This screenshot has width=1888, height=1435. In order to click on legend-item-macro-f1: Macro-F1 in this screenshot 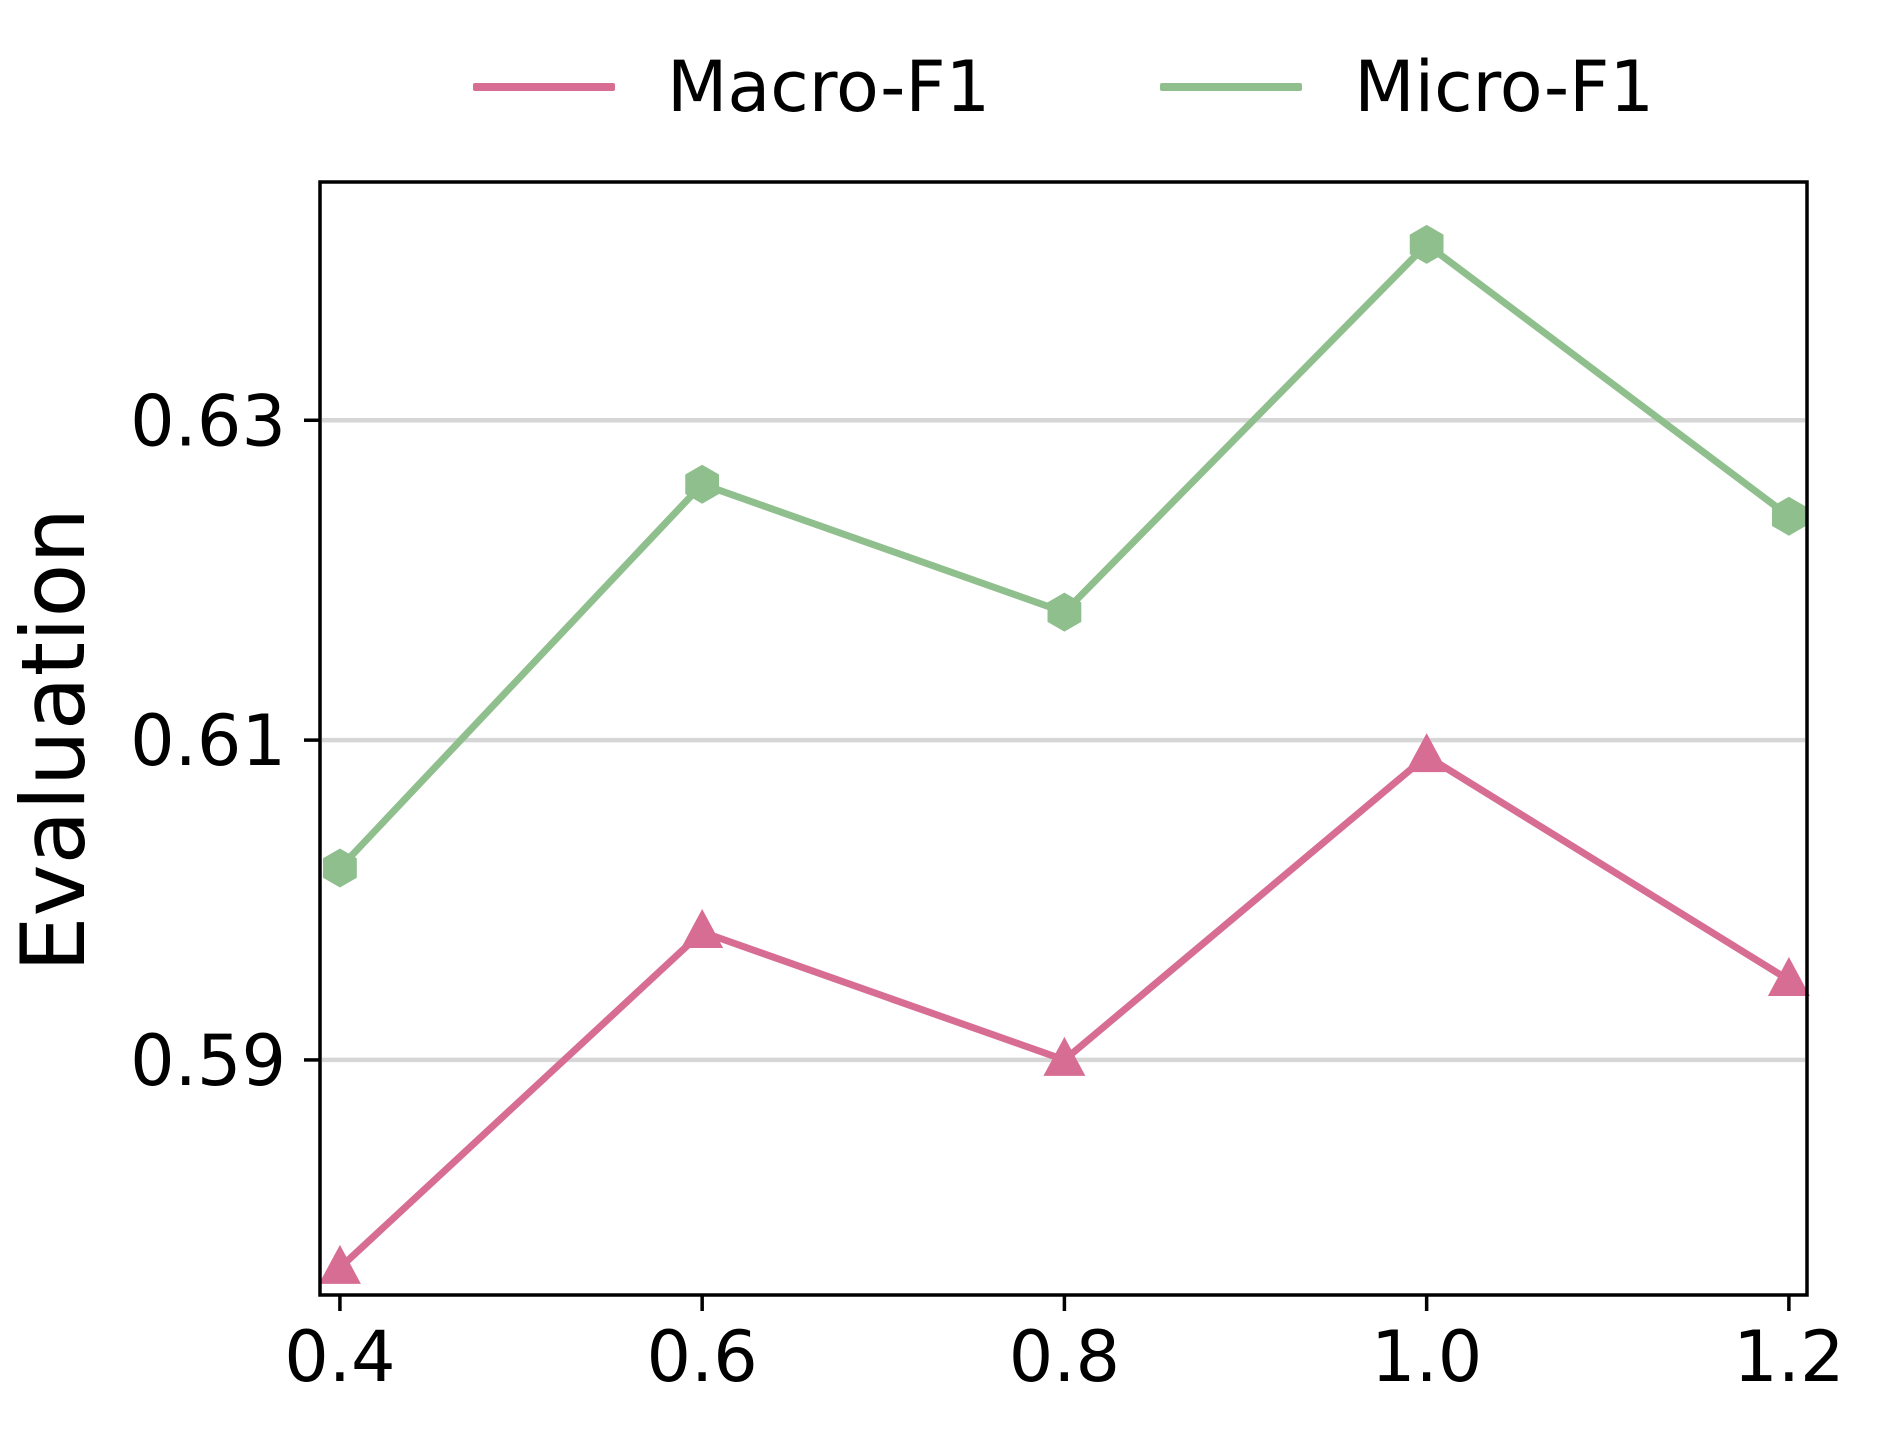, I will do `click(731, 87)`.